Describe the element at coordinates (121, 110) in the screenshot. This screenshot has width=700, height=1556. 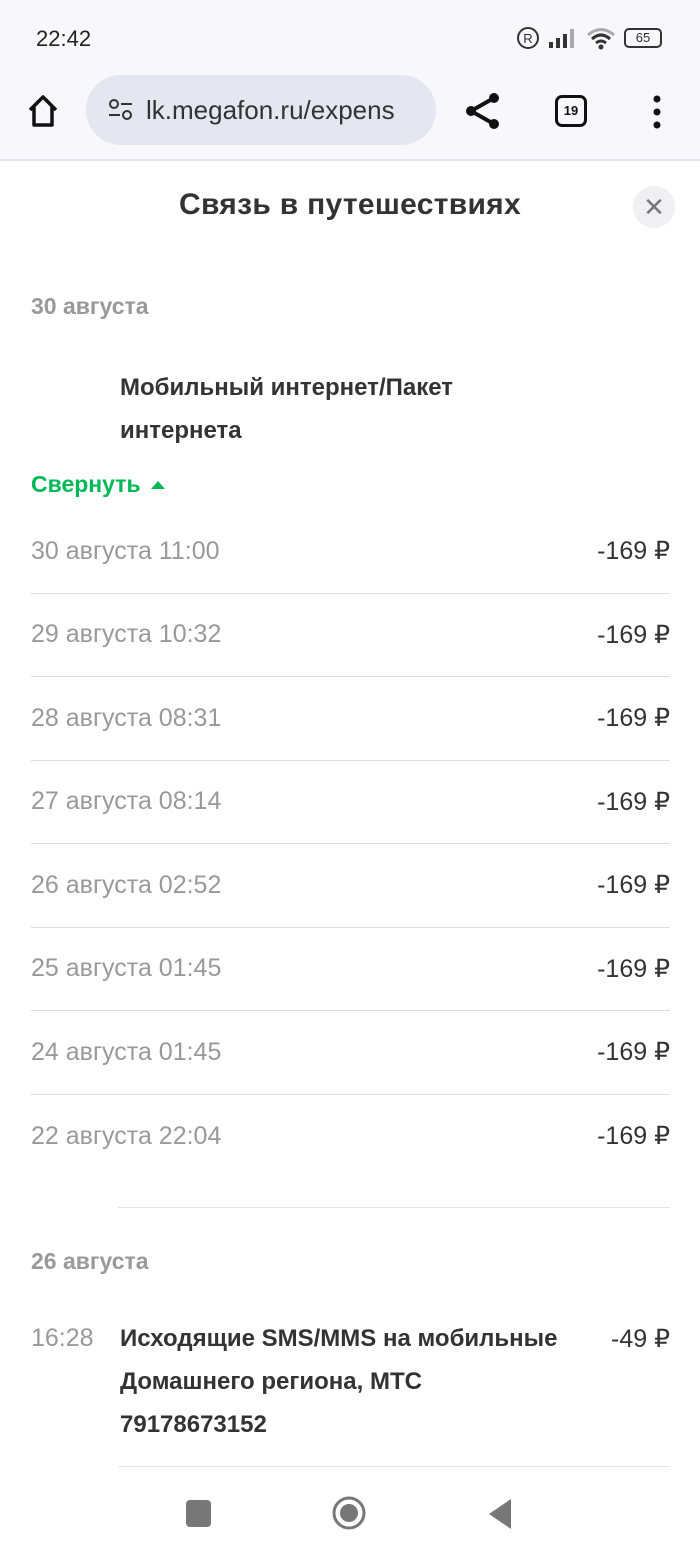
I see `site-settings-icon` at that location.